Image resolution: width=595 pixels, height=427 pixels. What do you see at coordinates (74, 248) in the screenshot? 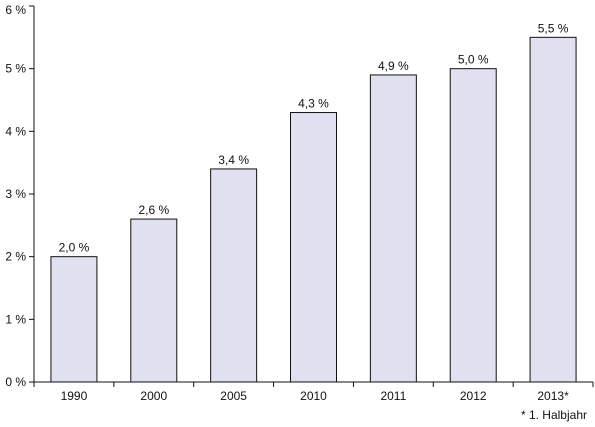
I see `bar-value-label: 2,0 %` at bounding box center [74, 248].